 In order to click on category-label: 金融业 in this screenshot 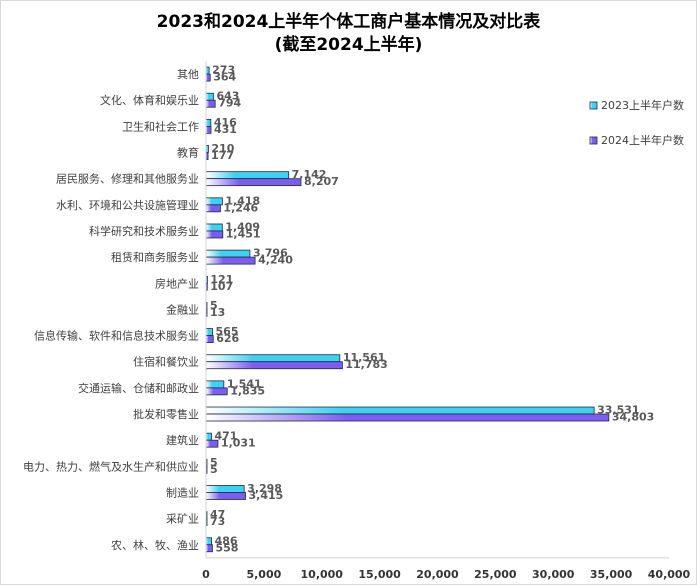, I will do `click(182, 309)`.